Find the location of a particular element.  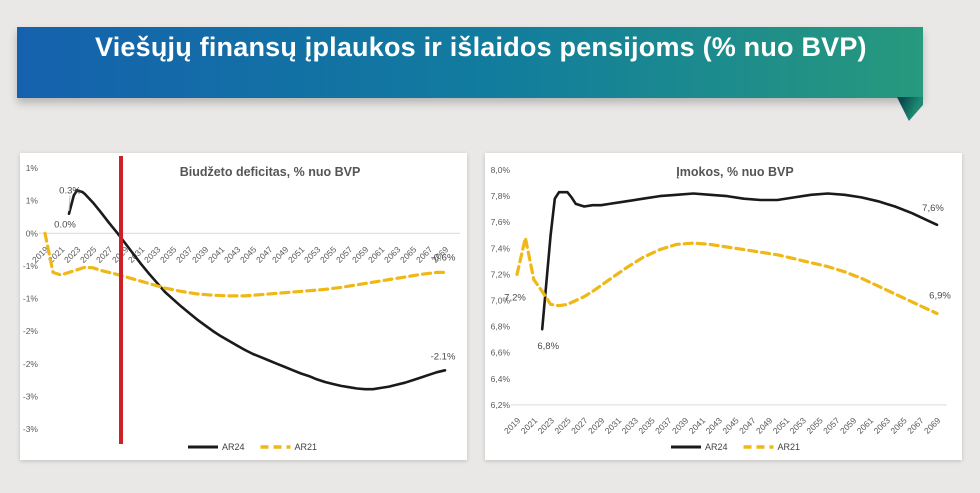

svg-text: 0.3% is located at coordinates (70, 191).